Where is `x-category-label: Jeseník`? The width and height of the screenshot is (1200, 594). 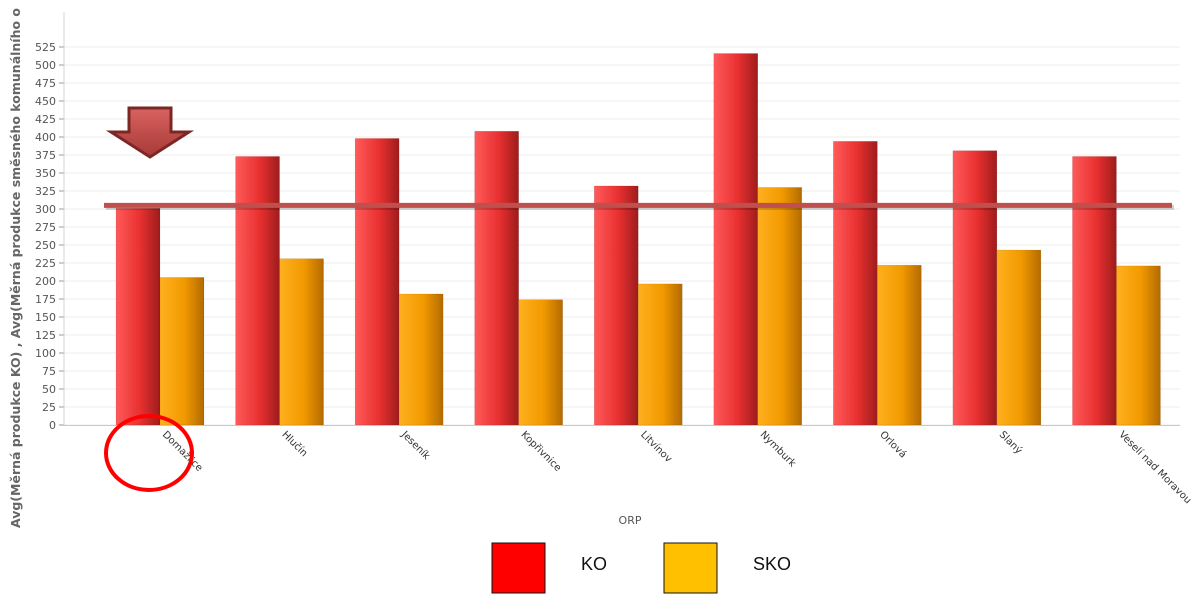
x-category-label: Jeseník is located at coordinates (415, 445).